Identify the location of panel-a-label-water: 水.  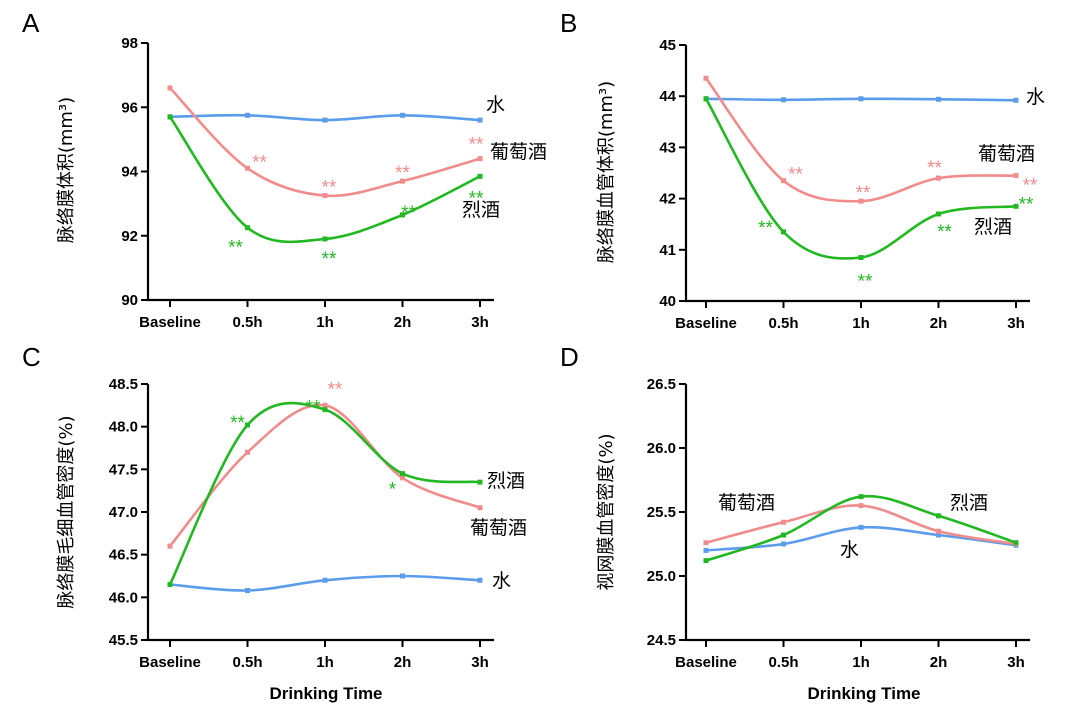
(495, 105).